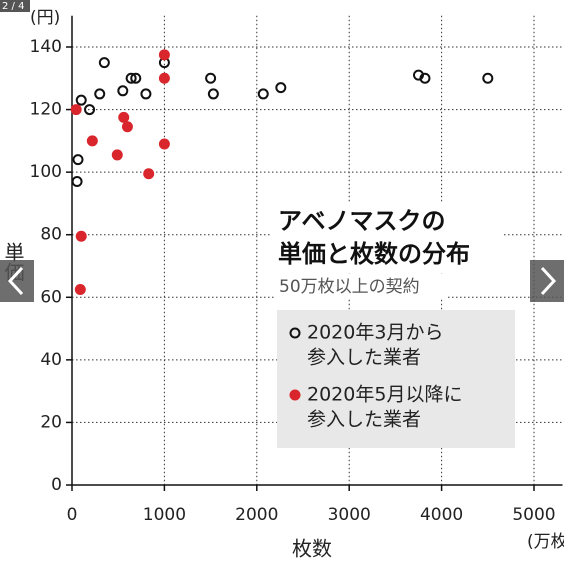  What do you see at coordinates (349, 287) in the screenshot?
I see `chart-subtitle: 50万枚以上の契約` at bounding box center [349, 287].